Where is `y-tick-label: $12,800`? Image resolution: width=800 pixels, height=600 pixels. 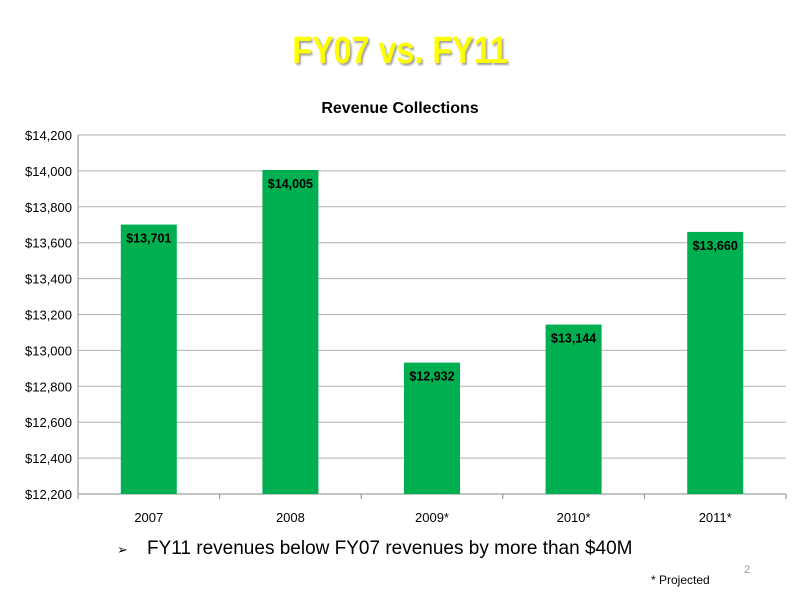
y-tick-label: $12,800 is located at coordinates (48, 386).